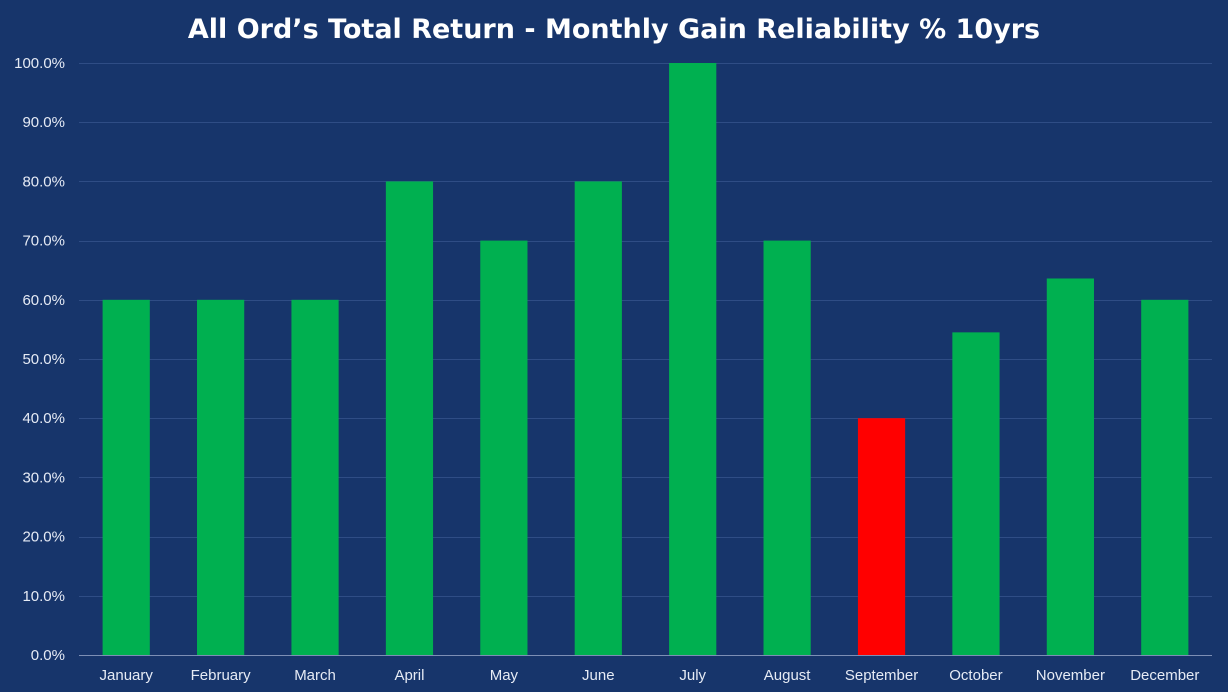 The width and height of the screenshot is (1228, 692). Describe the element at coordinates (788, 675) in the screenshot. I see `x-tick-label: August` at that location.